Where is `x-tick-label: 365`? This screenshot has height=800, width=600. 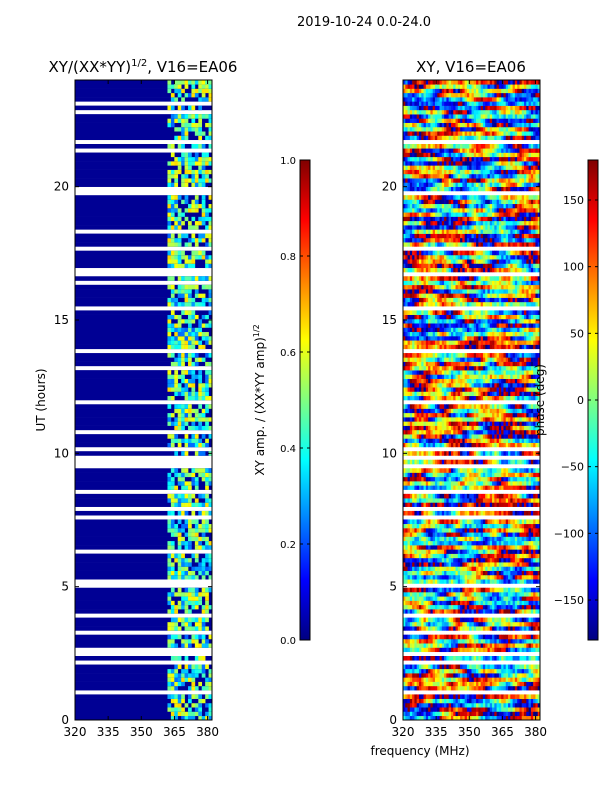 x-tick-label: 365 is located at coordinates (174, 732).